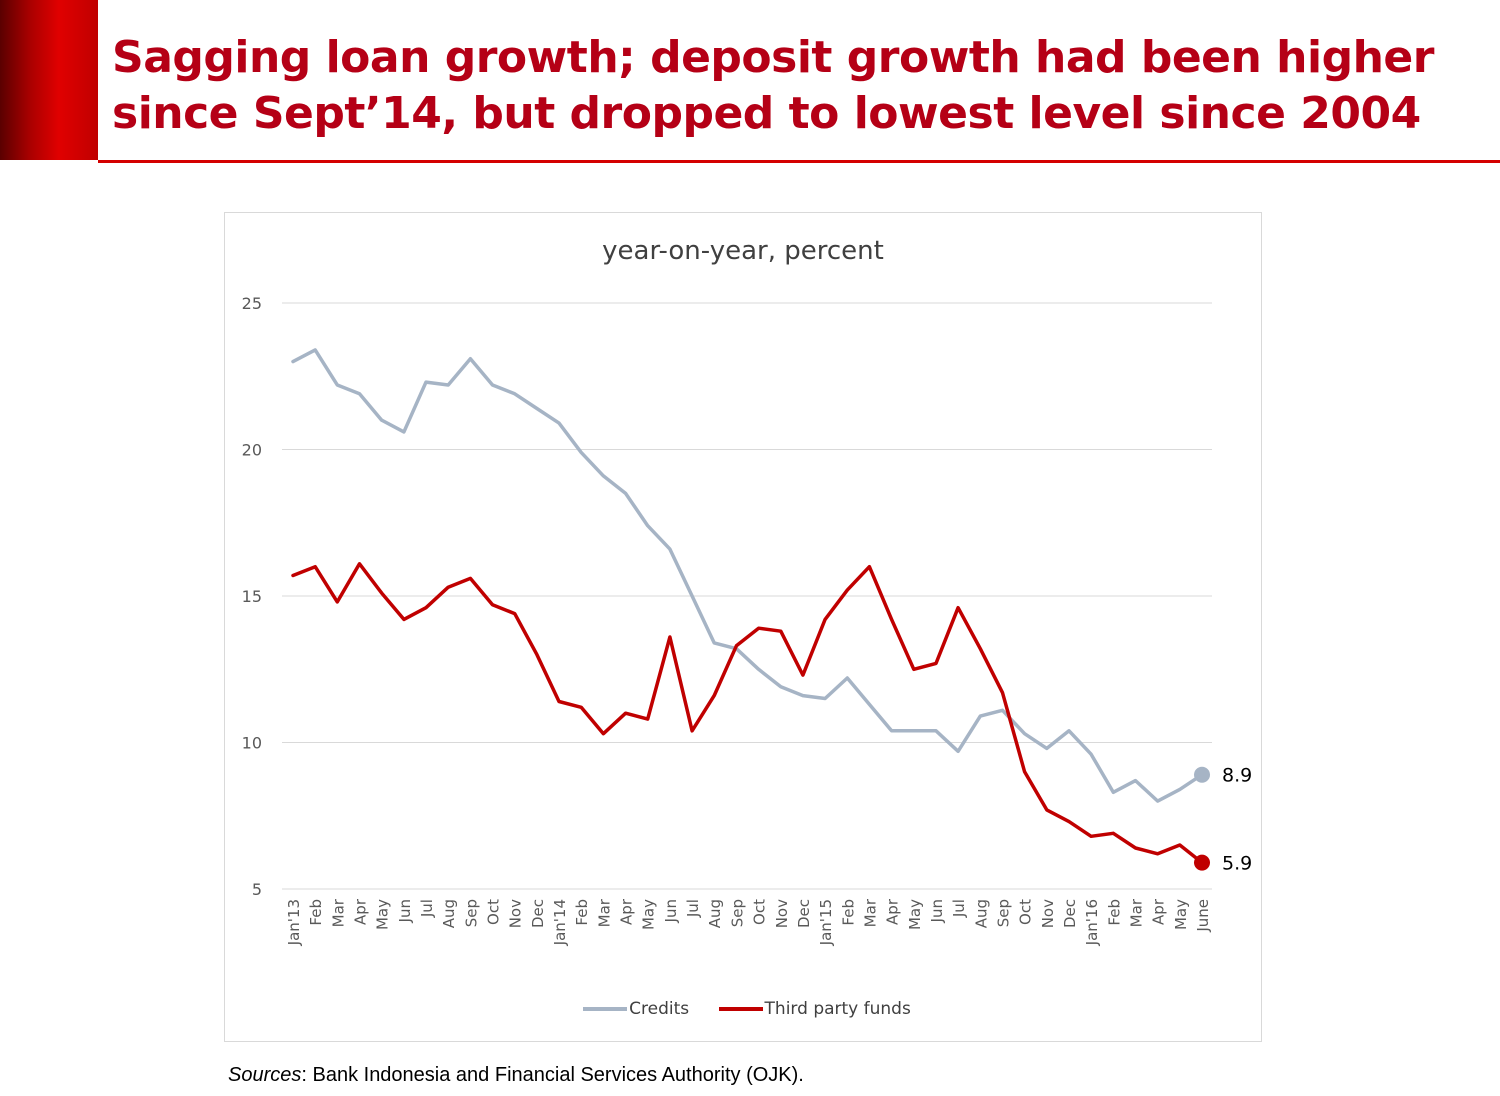 Image resolution: width=1500 pixels, height=1096 pixels. Describe the element at coordinates (294, 922) in the screenshot. I see `x-tick-label: Jan'13` at that location.